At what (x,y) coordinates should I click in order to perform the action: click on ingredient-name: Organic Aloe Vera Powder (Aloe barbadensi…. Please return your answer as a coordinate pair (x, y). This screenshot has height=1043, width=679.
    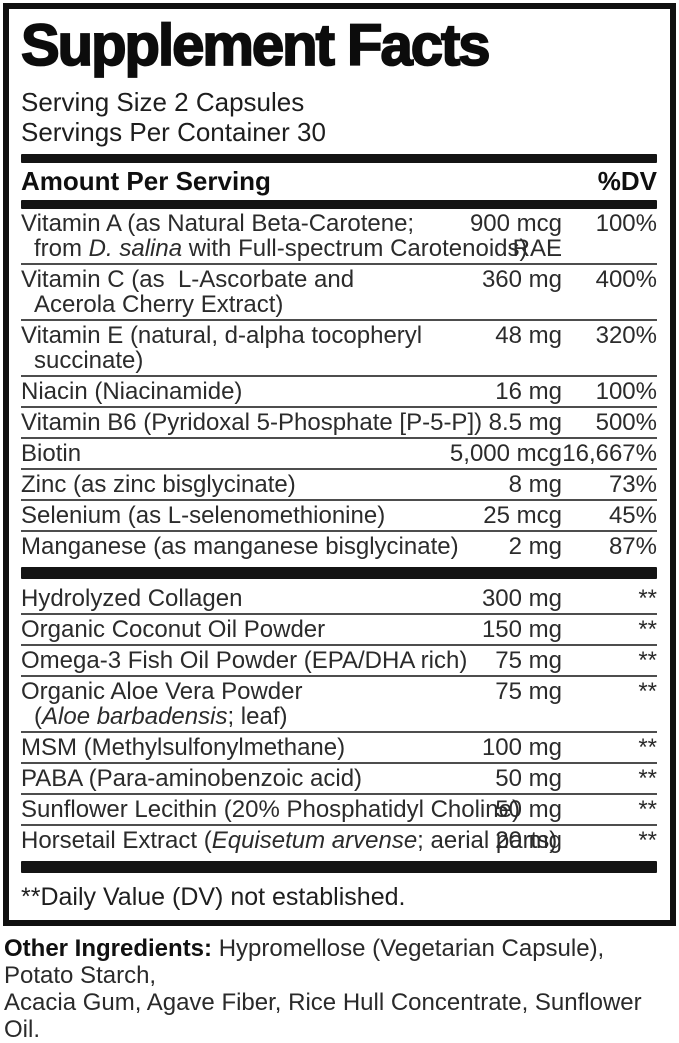
    Looking at the image, I should click on (162, 704).